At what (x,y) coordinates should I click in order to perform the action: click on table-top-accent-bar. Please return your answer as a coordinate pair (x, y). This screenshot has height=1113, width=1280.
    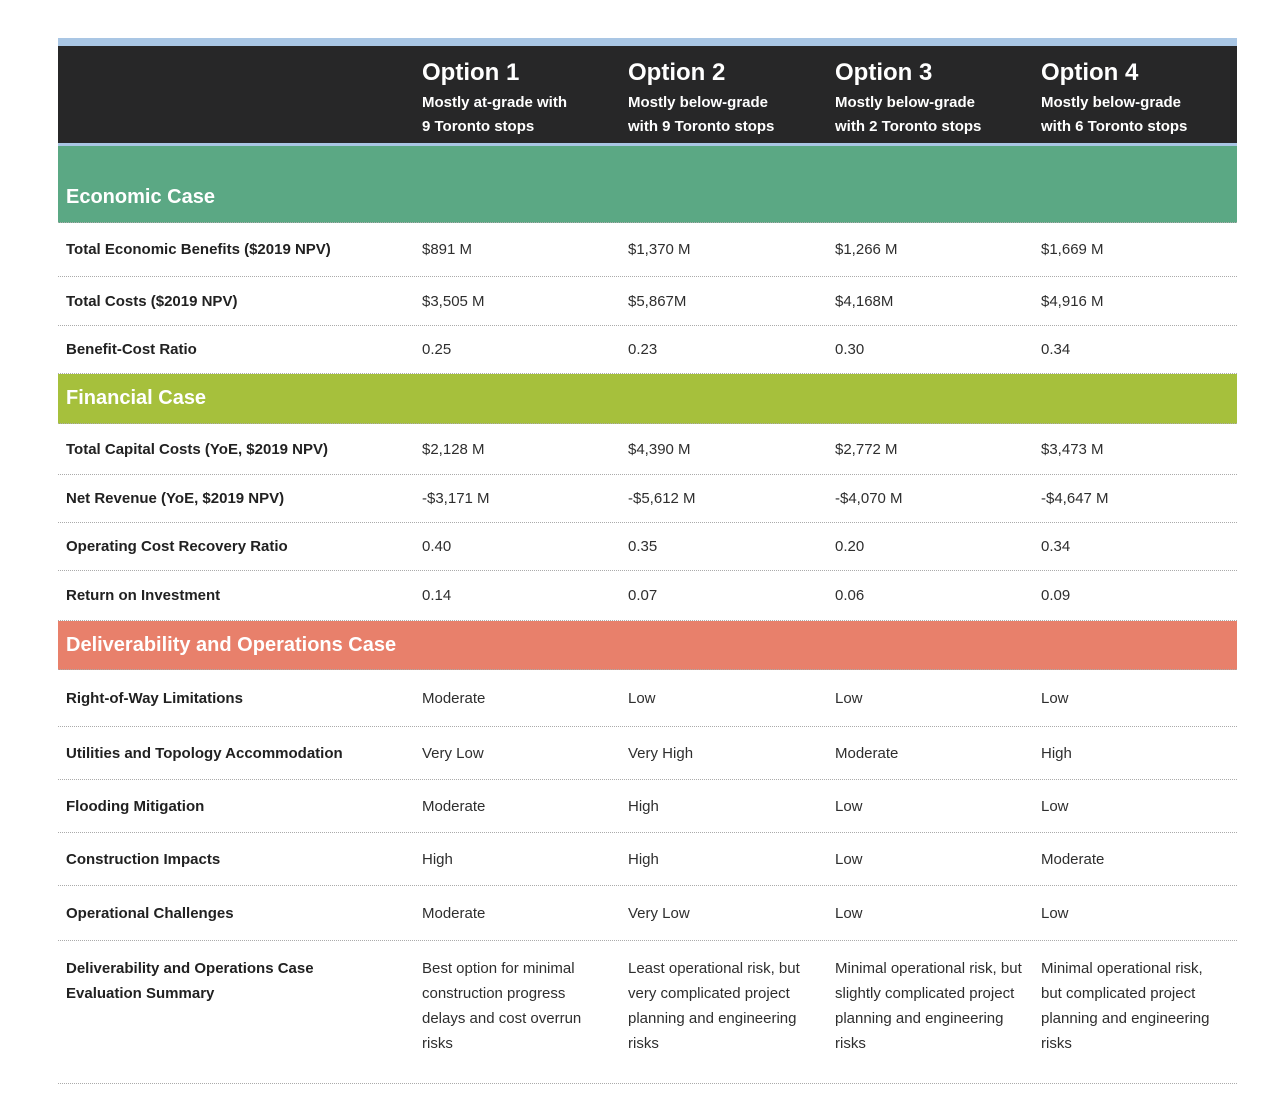
    Looking at the image, I should click on (647, 42).